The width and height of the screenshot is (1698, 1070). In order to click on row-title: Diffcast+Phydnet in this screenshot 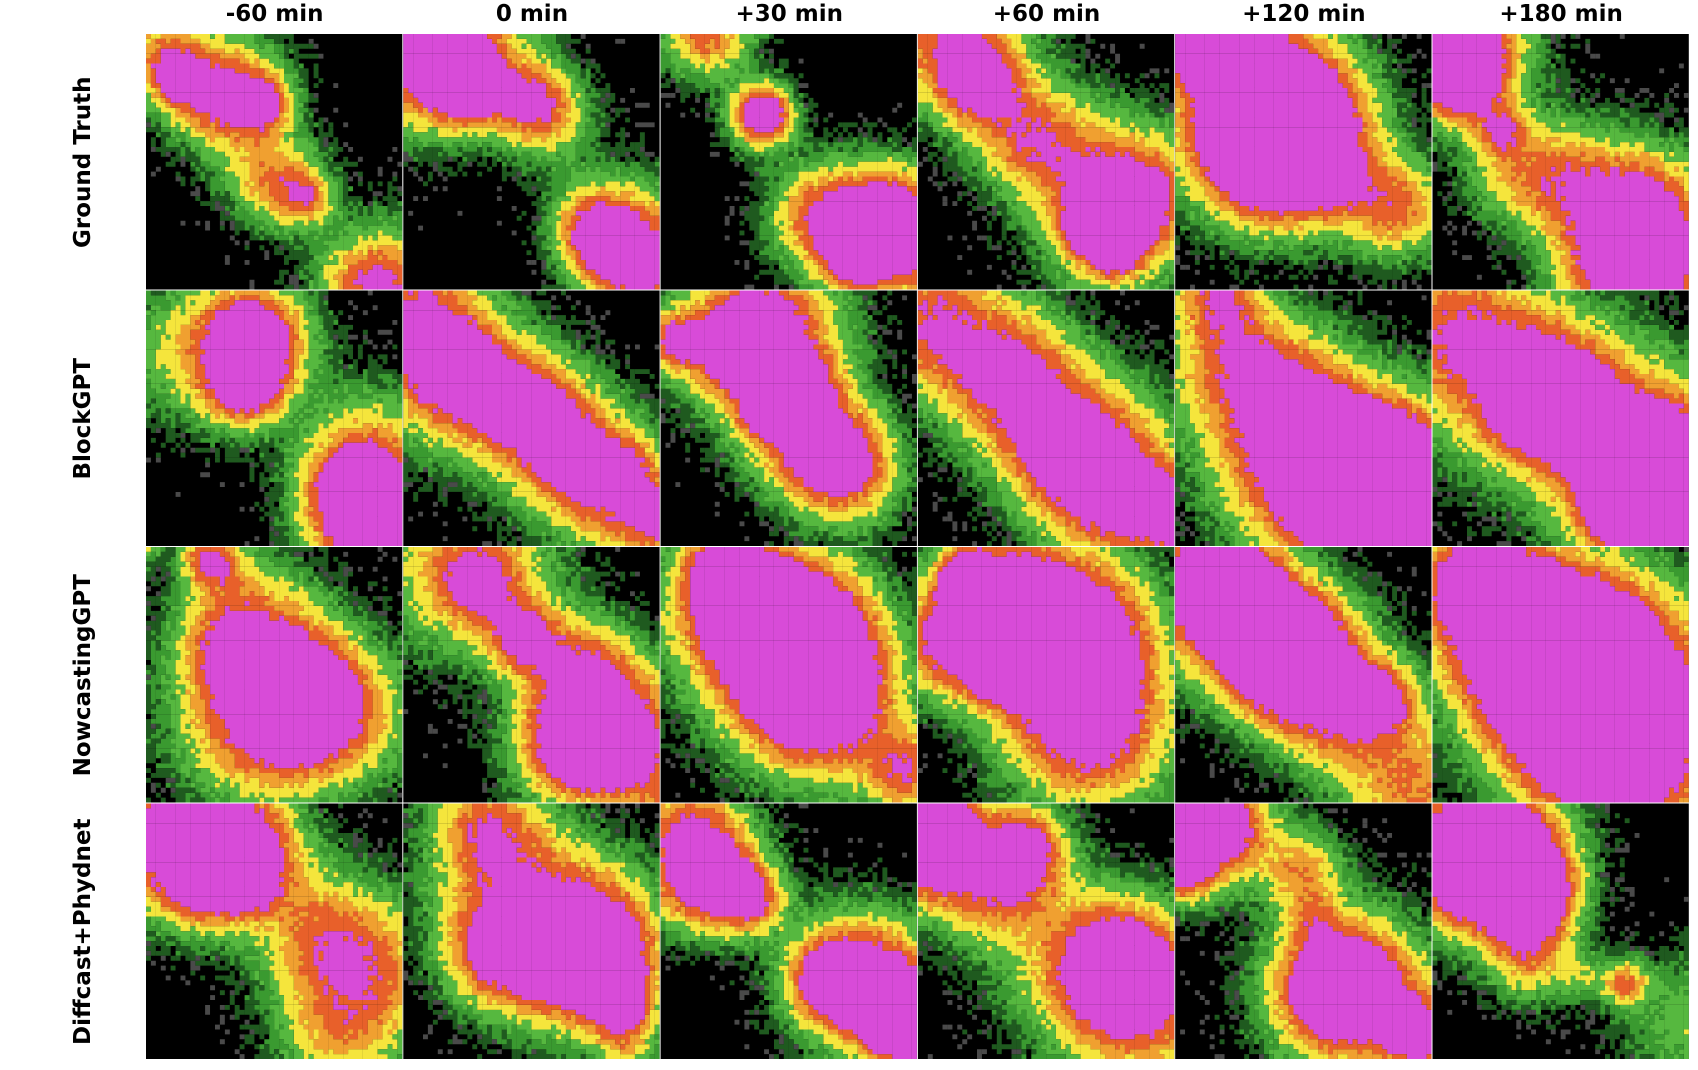, I will do `click(83, 932)`.